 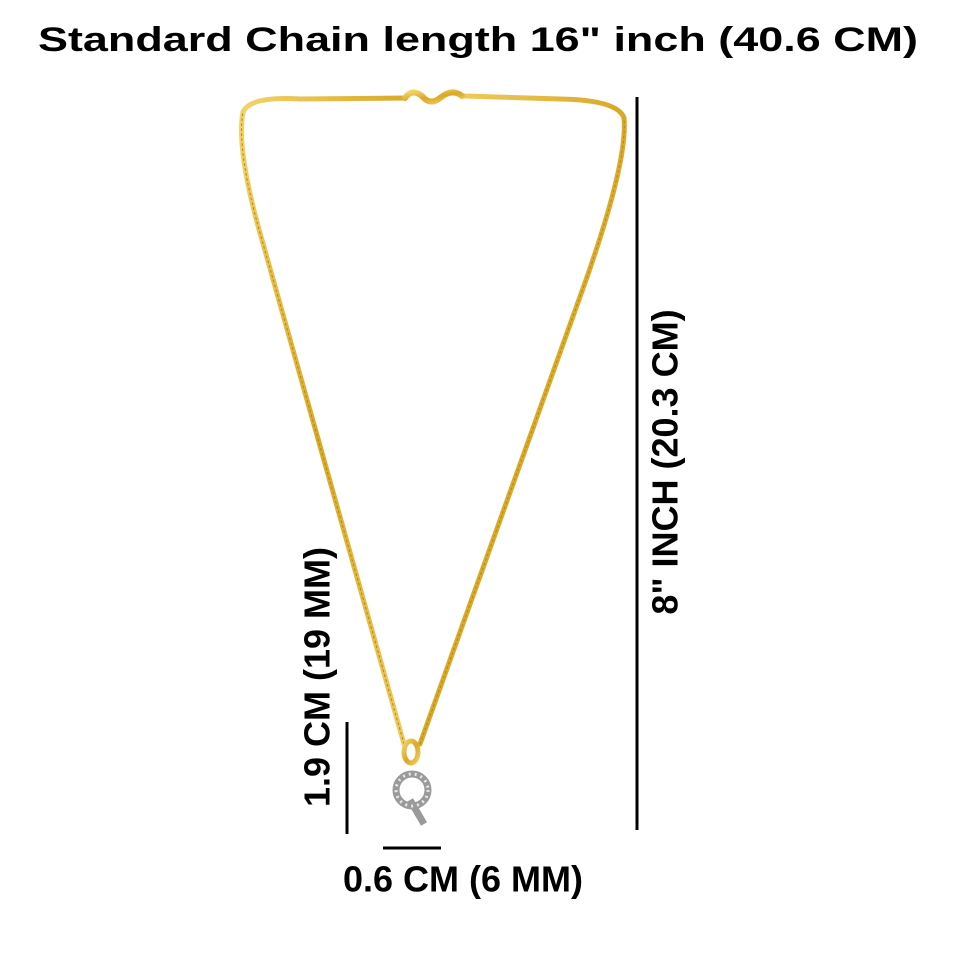 What do you see at coordinates (433, 97) in the screenshot?
I see `clasp` at bounding box center [433, 97].